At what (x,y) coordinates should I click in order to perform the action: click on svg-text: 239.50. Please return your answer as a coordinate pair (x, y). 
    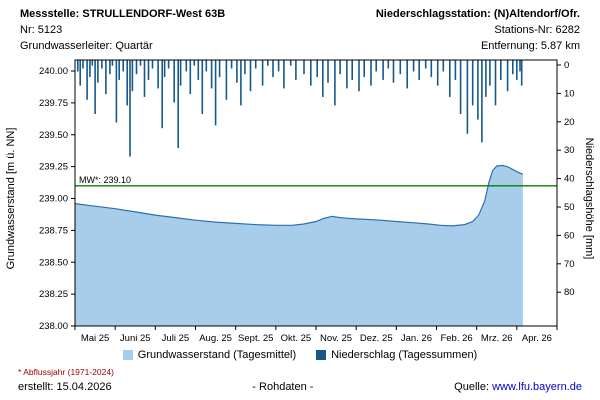
    Looking at the image, I should click on (53, 135).